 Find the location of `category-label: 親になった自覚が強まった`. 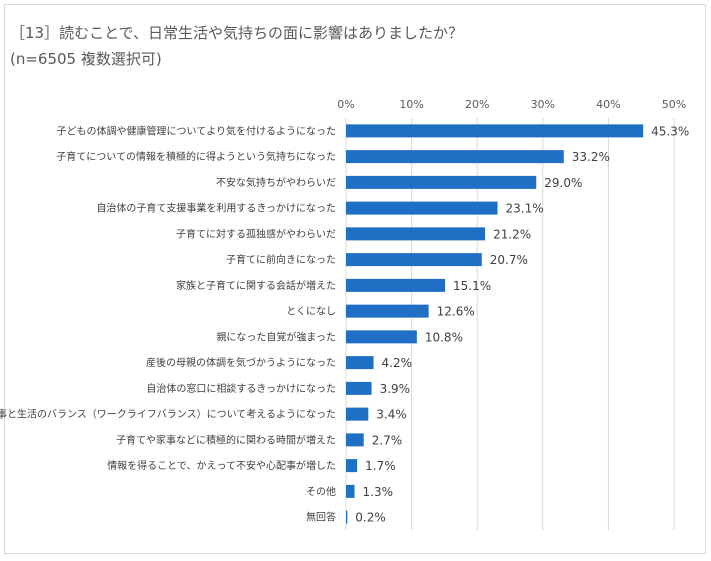

category-label: 親になった自覚が強まった is located at coordinates (276, 336).